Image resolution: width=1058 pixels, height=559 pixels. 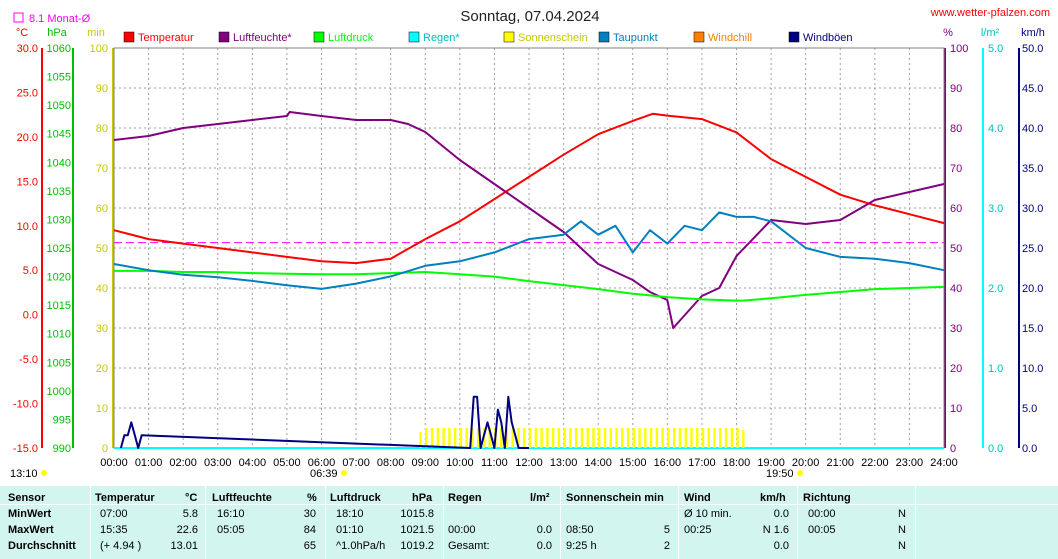 I want to click on tick-label-minutes: 20, so click(x=102, y=369).